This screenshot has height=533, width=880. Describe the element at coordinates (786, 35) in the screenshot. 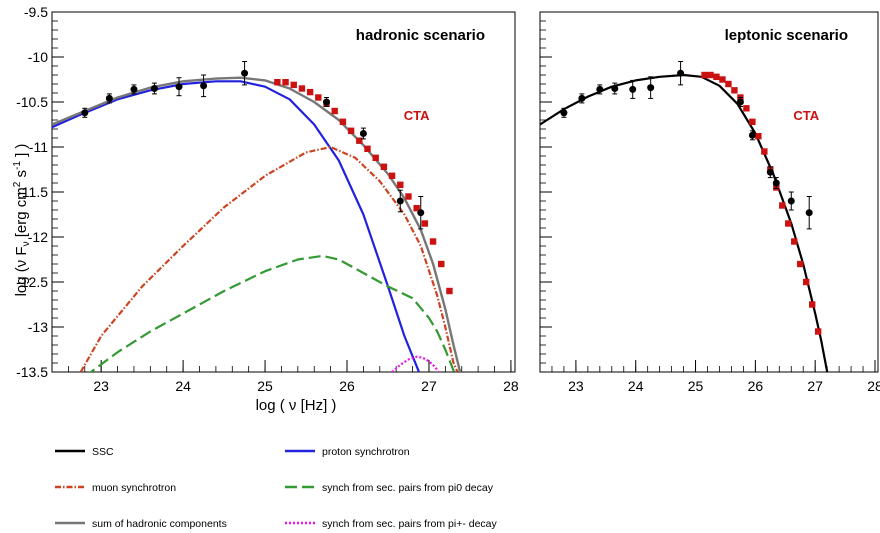

I see `panel-title: leptonic scenario` at that location.